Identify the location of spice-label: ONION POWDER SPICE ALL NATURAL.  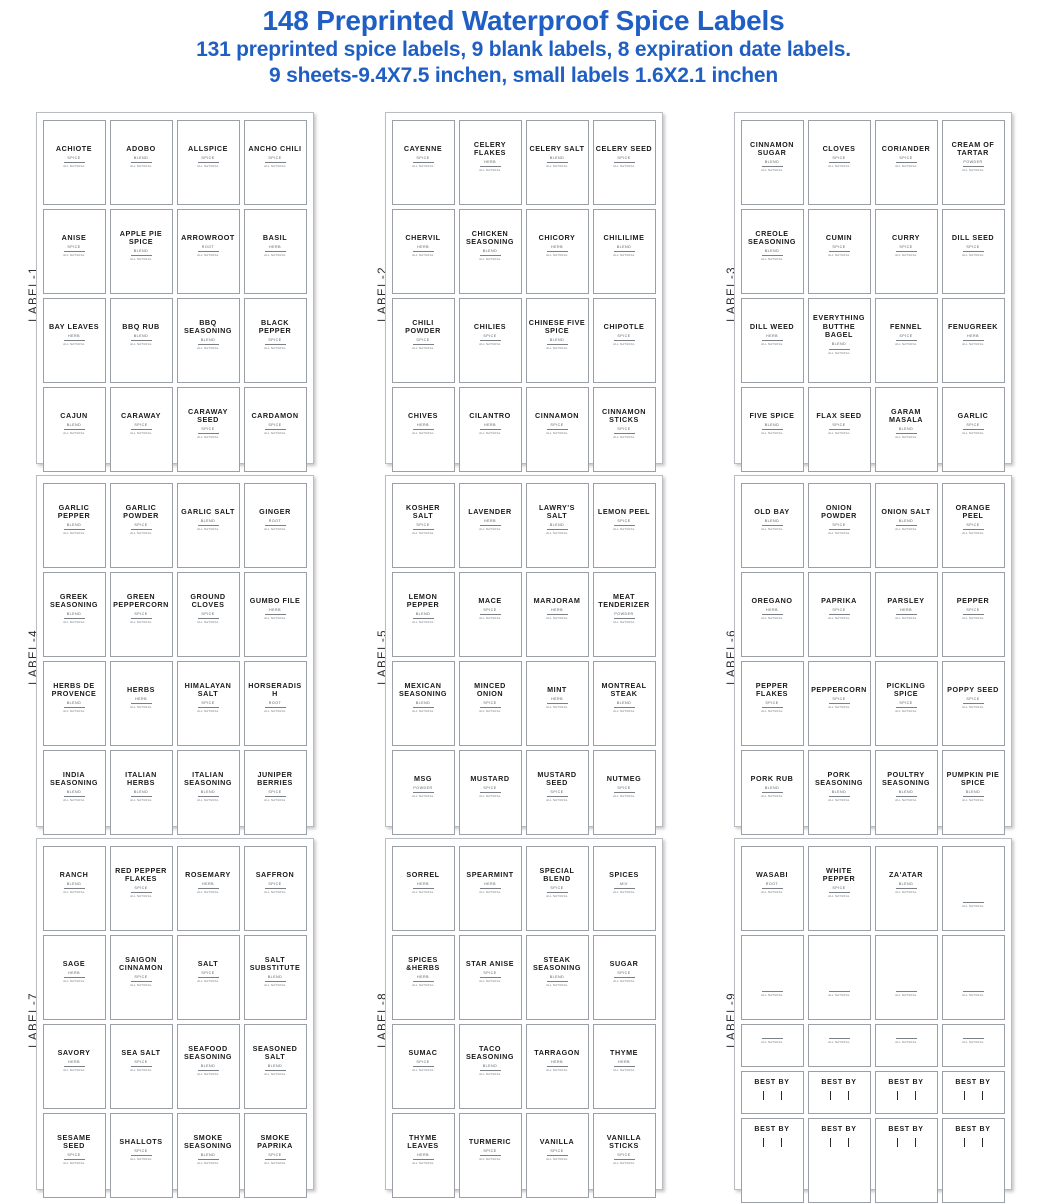
(839, 525).